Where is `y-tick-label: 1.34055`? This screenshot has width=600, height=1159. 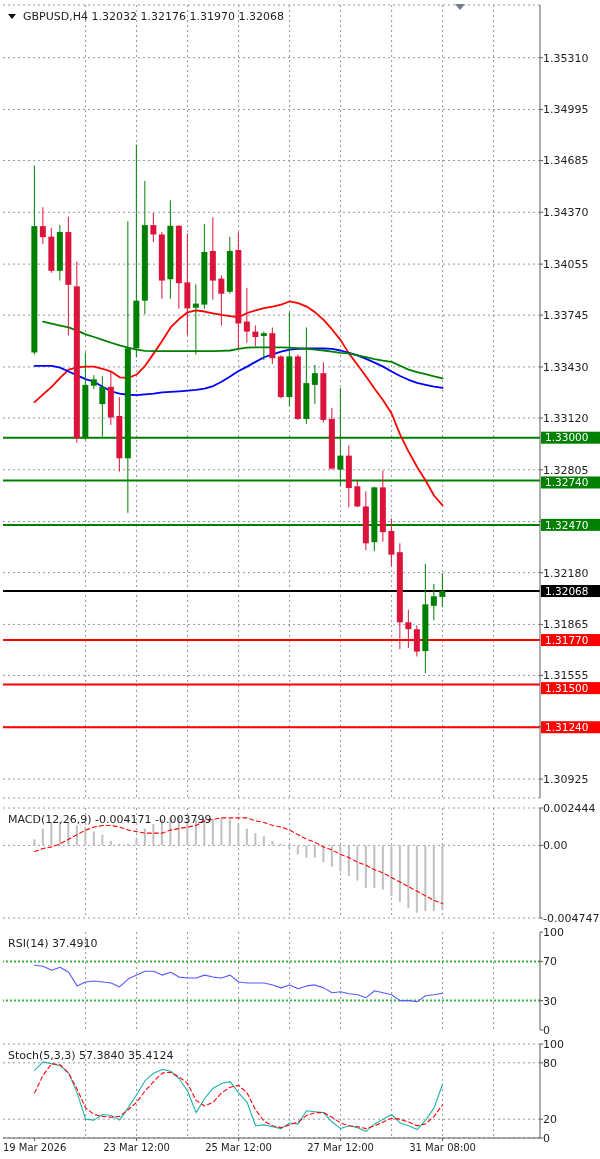
y-tick-label: 1.34055 is located at coordinates (566, 265).